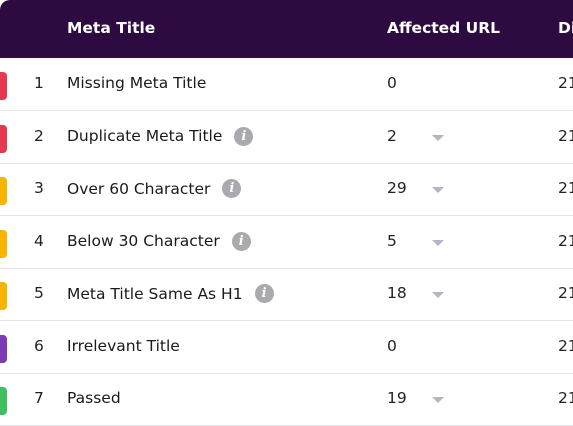 The width and height of the screenshot is (573, 426). What do you see at coordinates (111, 28) in the screenshot?
I see `column-header-meta-title: Meta Title` at bounding box center [111, 28].